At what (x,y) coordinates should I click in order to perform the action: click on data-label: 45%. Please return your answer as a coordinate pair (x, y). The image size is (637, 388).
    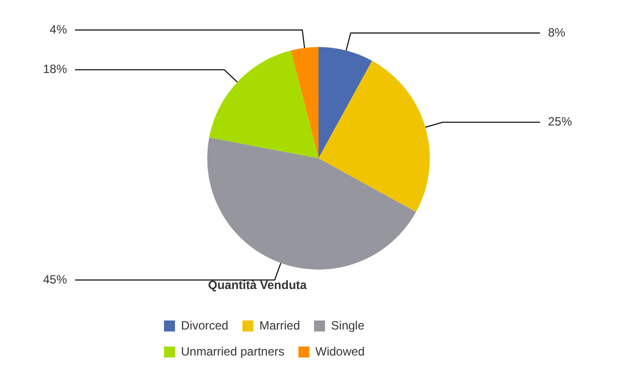
    Looking at the image, I should click on (55, 279).